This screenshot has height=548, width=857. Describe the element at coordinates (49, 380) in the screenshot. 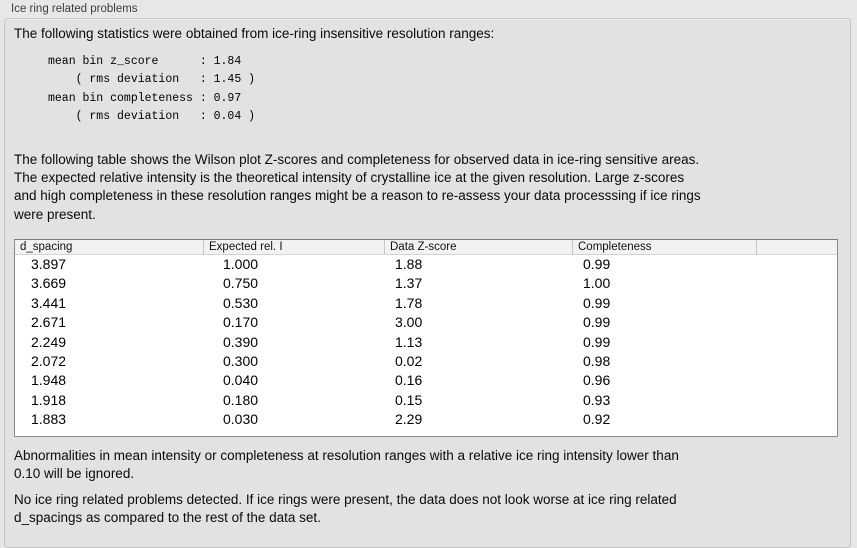

I see `table-cell: 1.948` at that location.